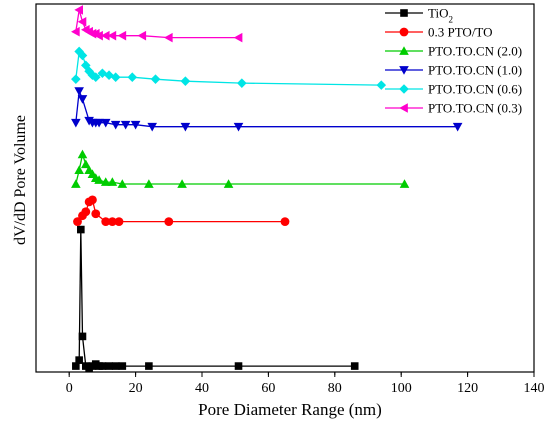 This screenshot has height=434, width=550. Describe the element at coordinates (534, 388) in the screenshot. I see `x-tick-label: 140` at that location.